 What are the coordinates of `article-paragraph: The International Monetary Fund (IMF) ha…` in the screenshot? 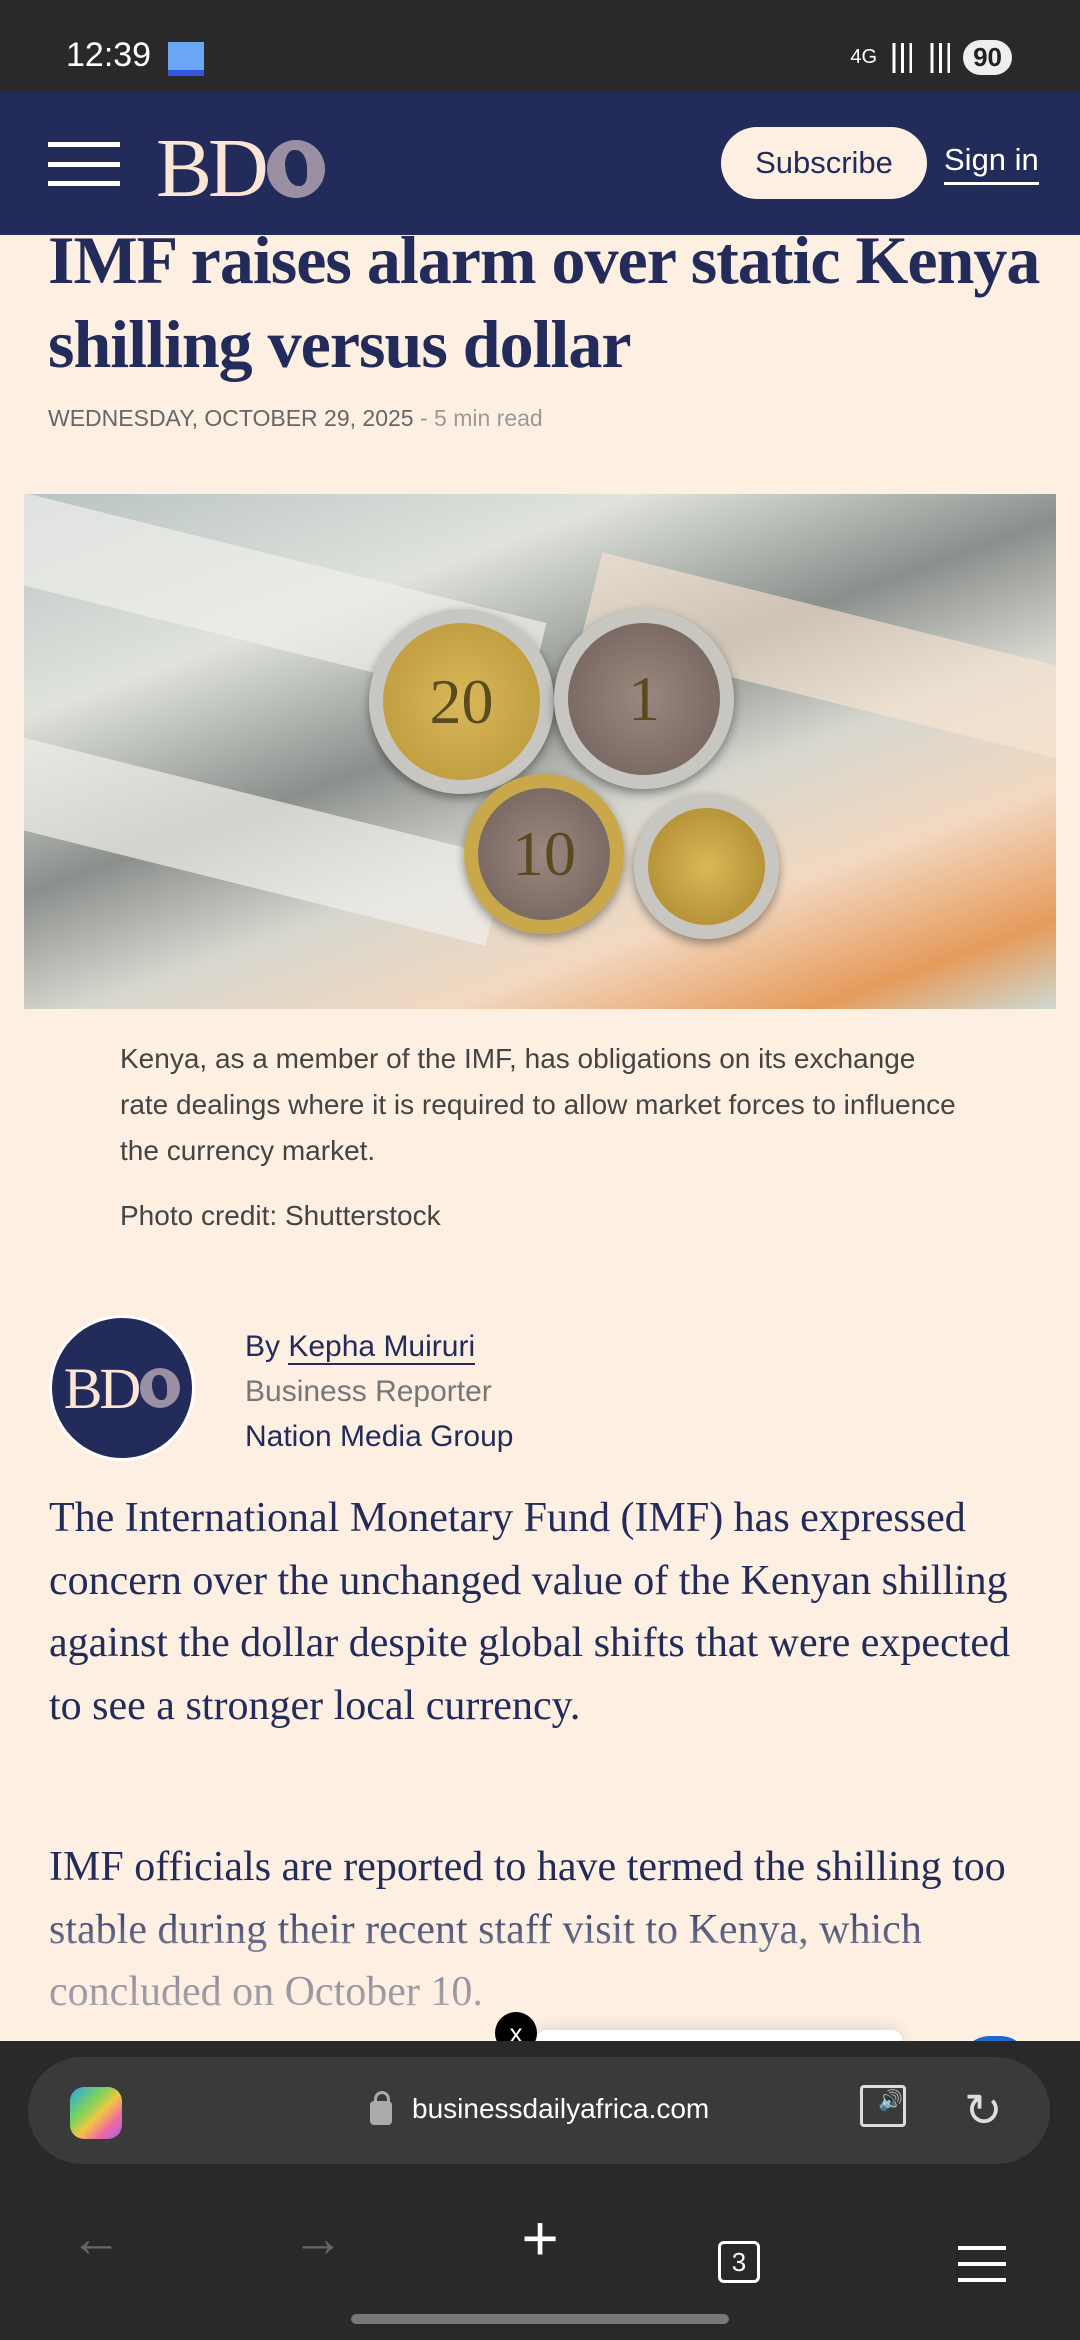 It's located at (530, 1612).